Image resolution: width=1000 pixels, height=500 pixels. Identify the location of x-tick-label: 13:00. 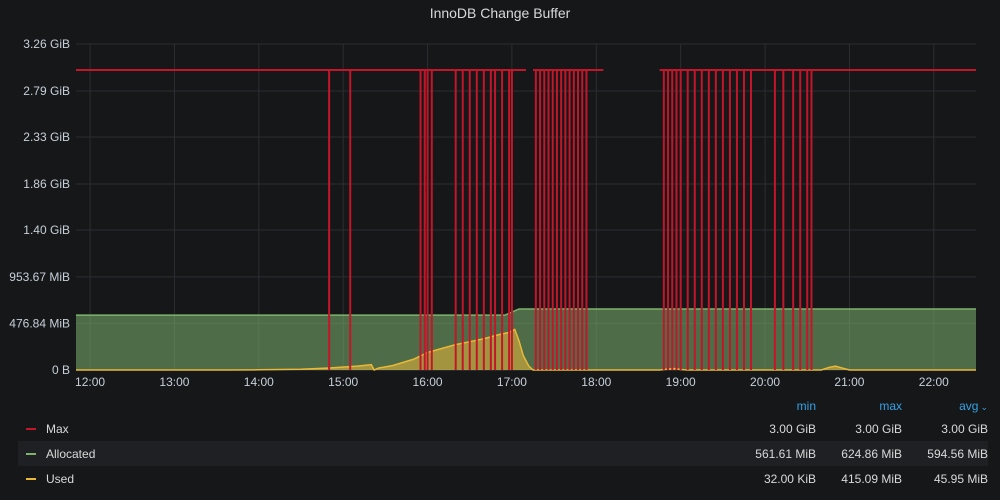
(174, 382).